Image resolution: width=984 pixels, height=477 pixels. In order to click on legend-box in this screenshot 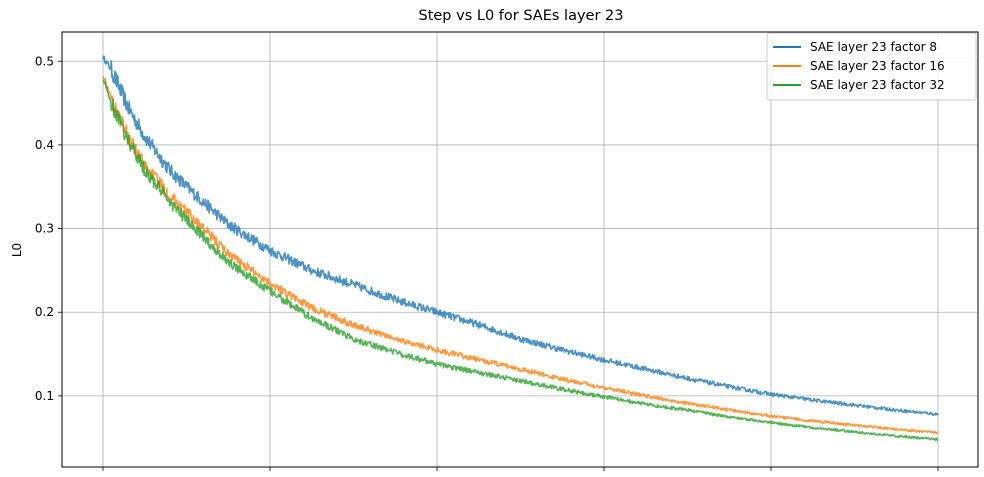, I will do `click(871, 66)`.